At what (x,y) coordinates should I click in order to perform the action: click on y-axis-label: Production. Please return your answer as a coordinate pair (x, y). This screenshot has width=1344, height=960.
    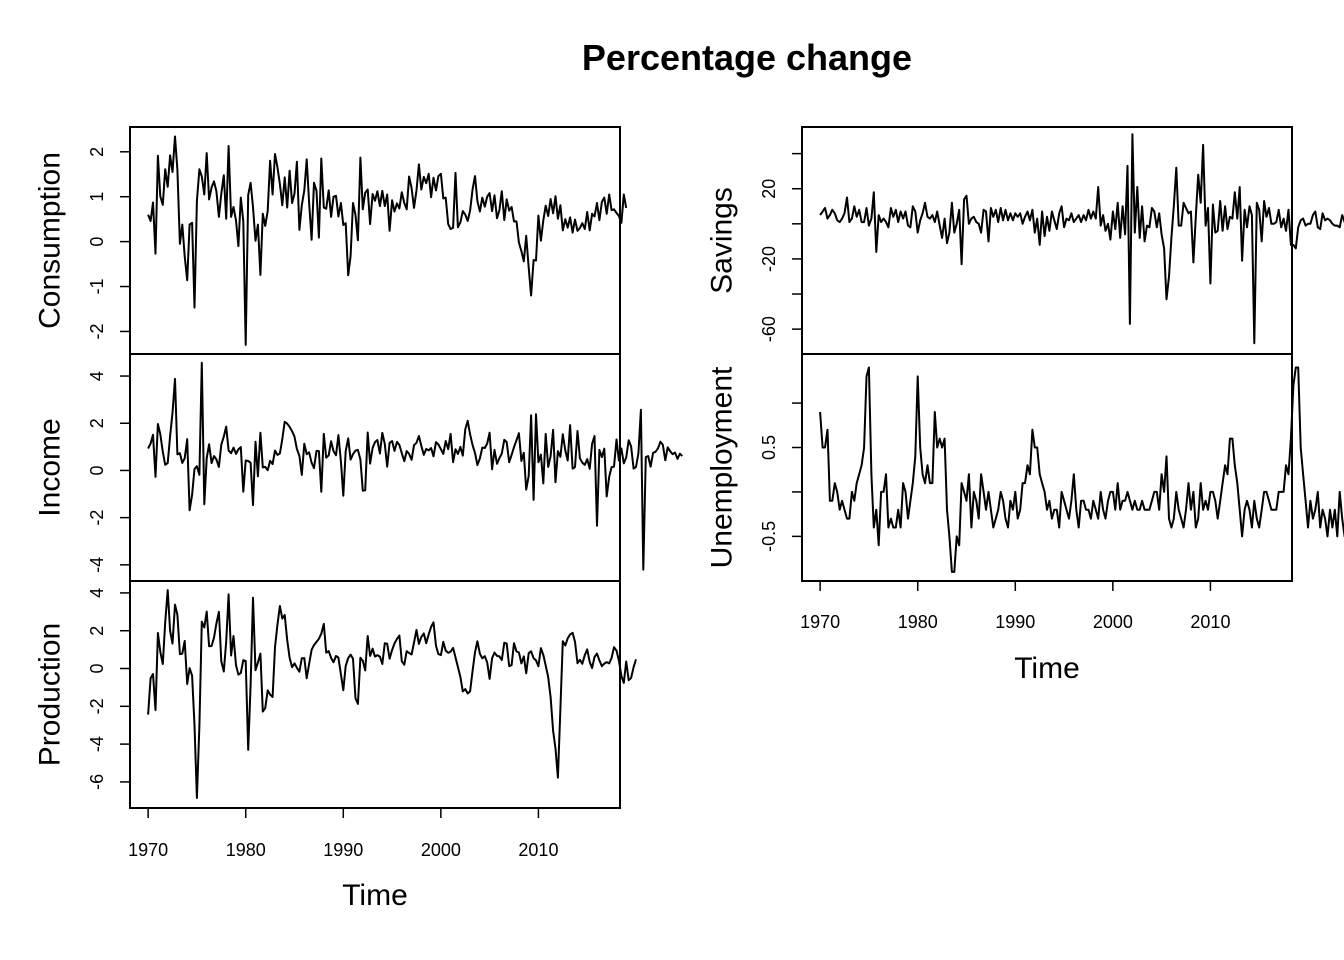
    Looking at the image, I should click on (50, 694).